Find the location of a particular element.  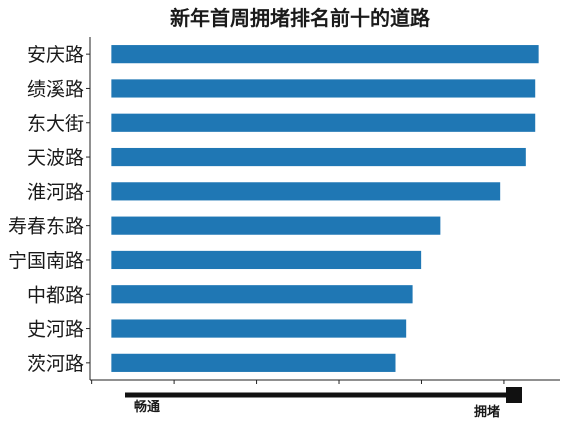

category-label-8: 中都路 is located at coordinates (55, 295).